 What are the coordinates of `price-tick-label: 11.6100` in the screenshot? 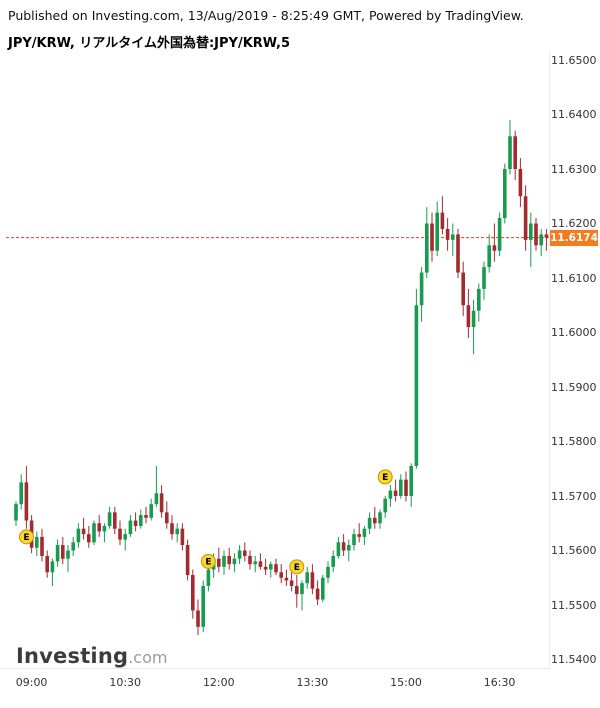 It's located at (574, 278).